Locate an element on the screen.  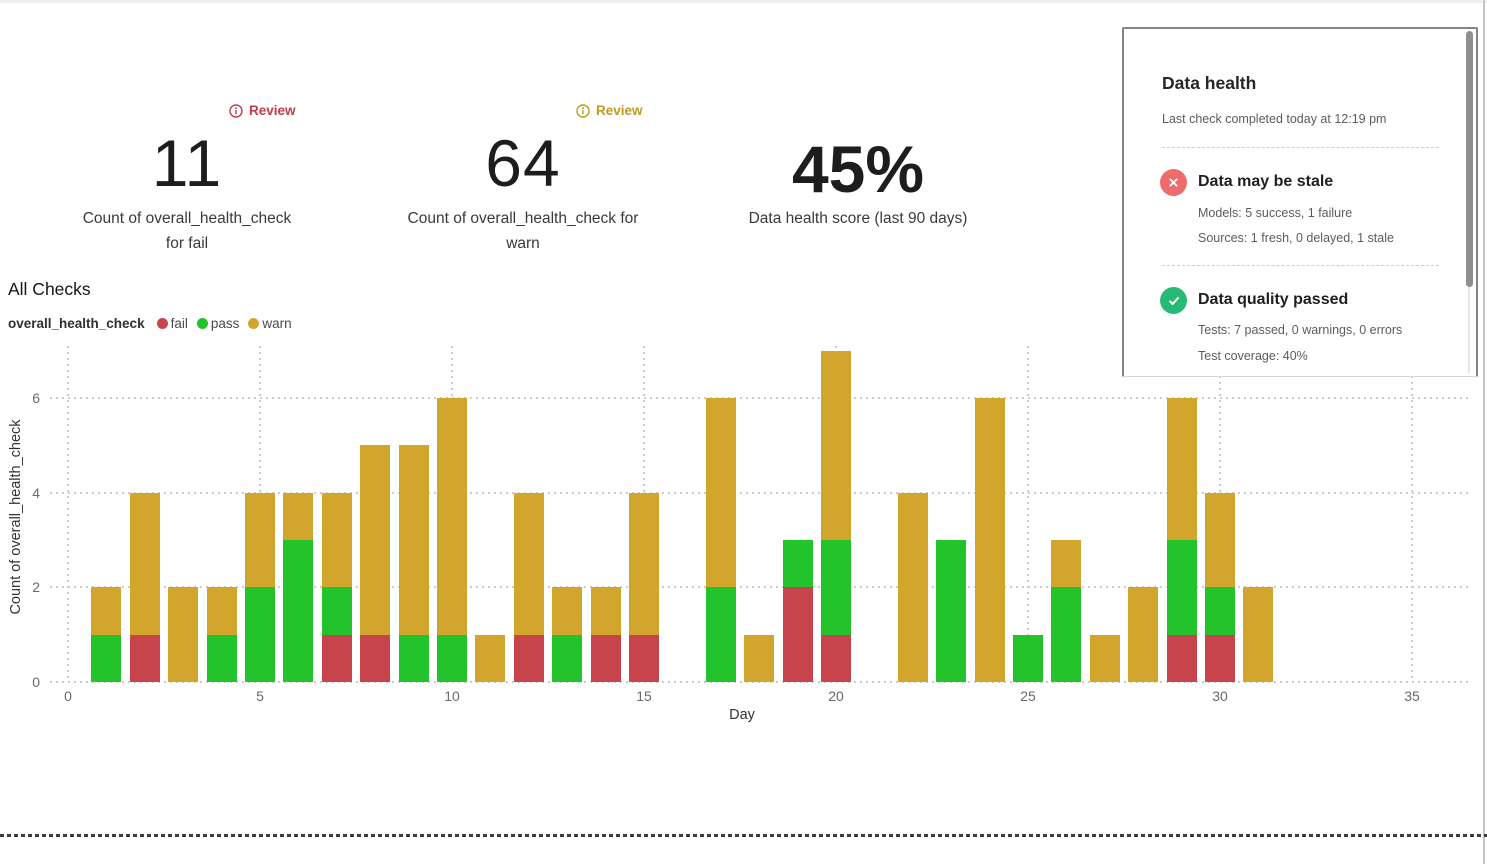
bar-day25-pass is located at coordinates (1028, 658).